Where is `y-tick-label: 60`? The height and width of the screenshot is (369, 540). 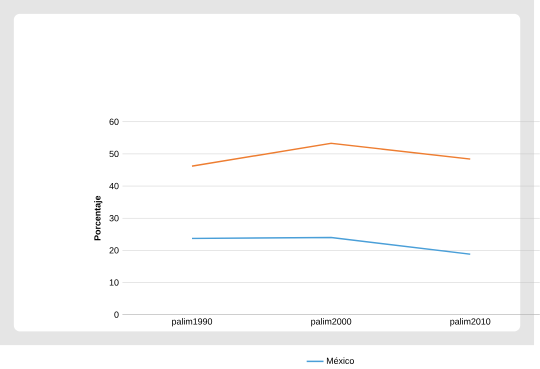 y-tick-label: 60 is located at coordinates (114, 121).